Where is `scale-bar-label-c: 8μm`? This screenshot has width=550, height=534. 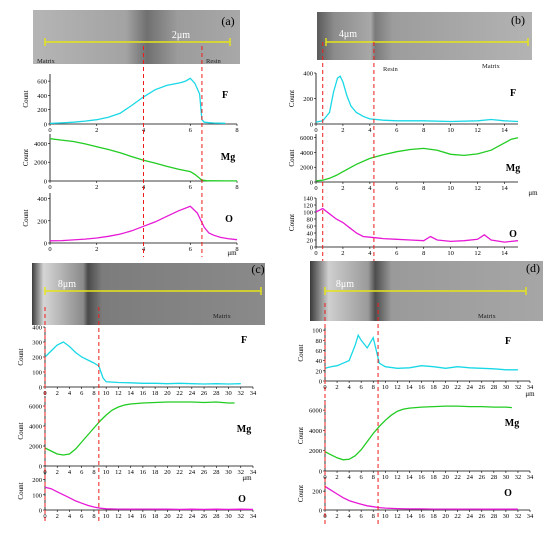 scale-bar-label-c: 8μm is located at coordinates (67, 284).